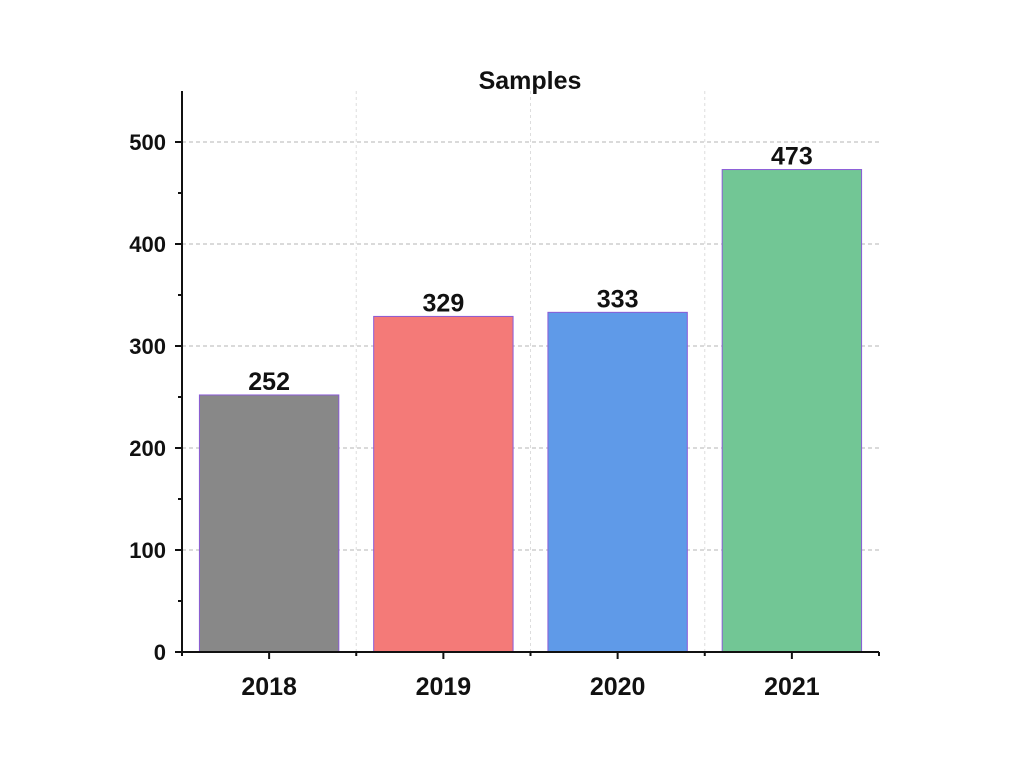  Describe the element at coordinates (160, 652) in the screenshot. I see `y-tick-label: 0` at that location.